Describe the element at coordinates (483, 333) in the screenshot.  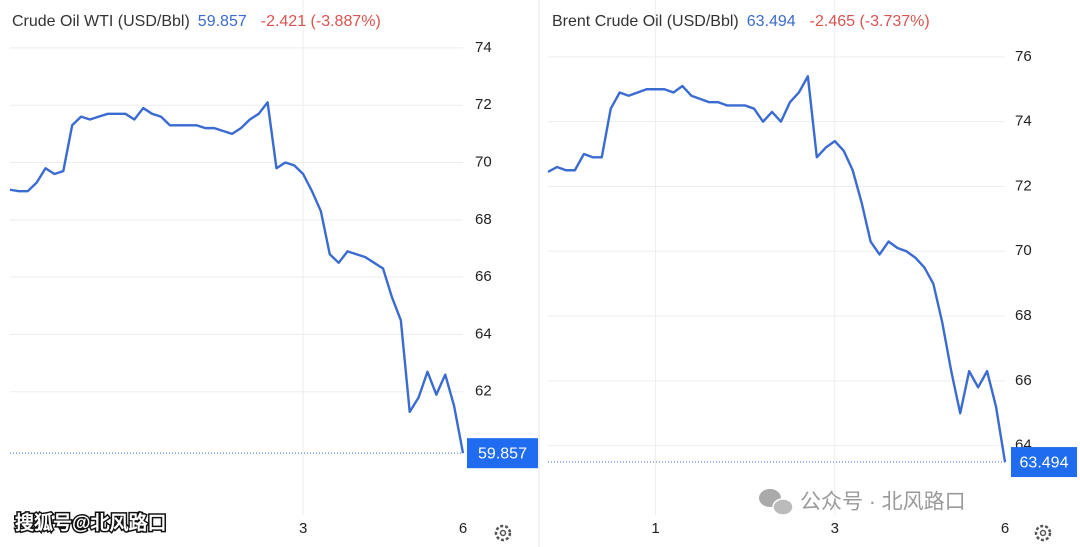
I see `y-tick-label: 64` at that location.